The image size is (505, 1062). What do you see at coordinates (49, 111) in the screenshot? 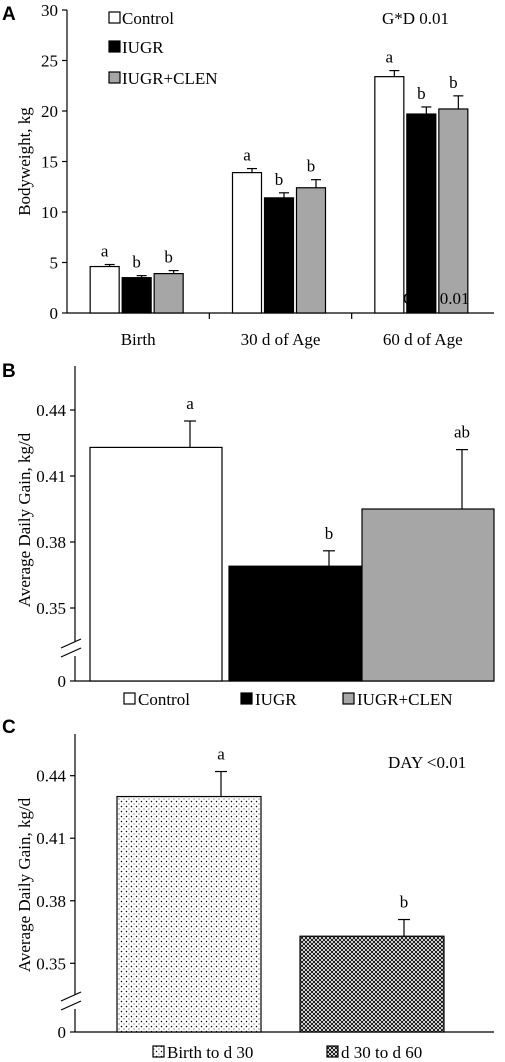
I see `y-tick-label: 20` at bounding box center [49, 111].